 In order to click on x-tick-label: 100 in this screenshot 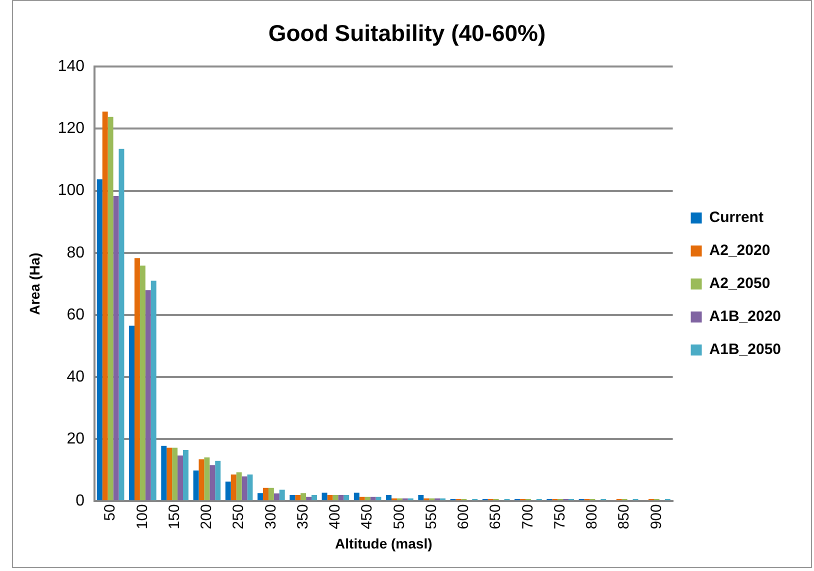, I will do `click(142, 517)`.